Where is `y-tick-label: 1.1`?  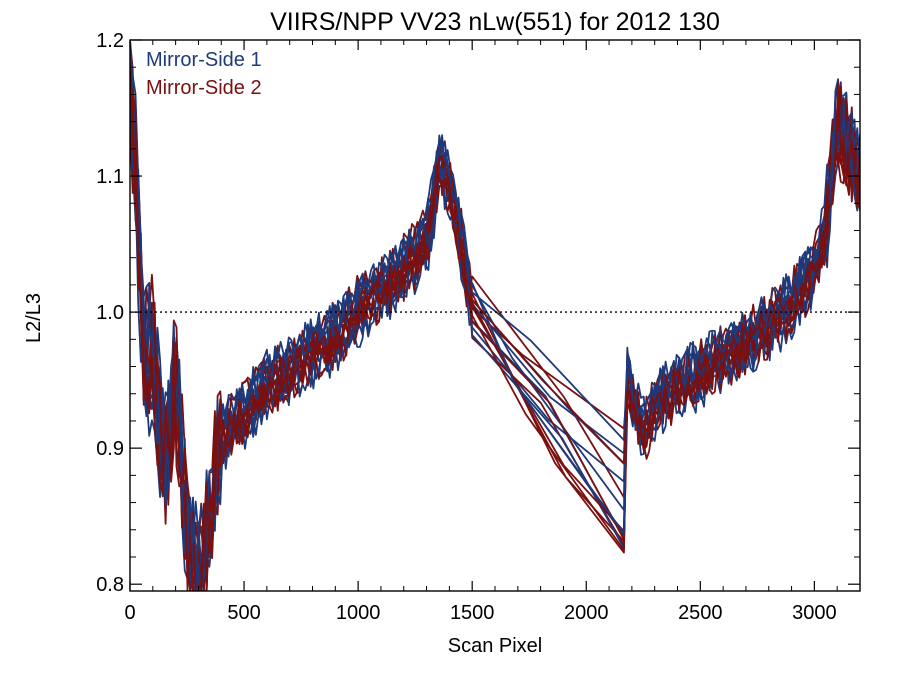 y-tick-label: 1.1 is located at coordinates (110, 177).